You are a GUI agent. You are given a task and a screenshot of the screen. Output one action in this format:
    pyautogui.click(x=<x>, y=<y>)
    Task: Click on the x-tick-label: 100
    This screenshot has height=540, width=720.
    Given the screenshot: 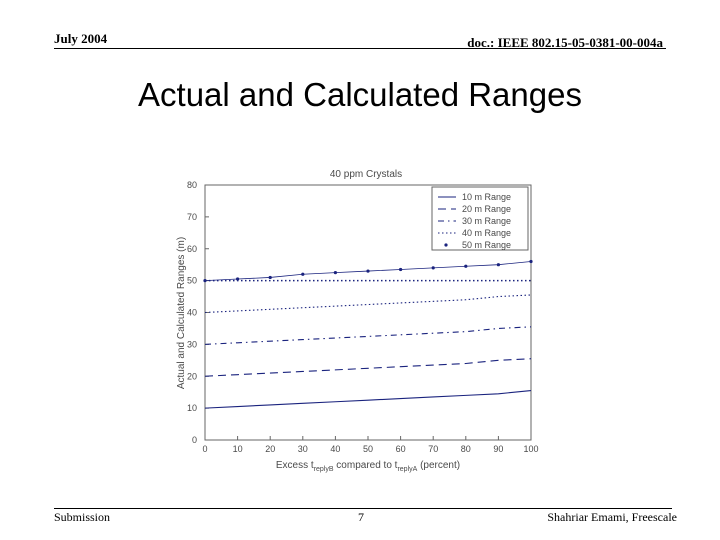 What is the action you would take?
    pyautogui.click(x=530, y=449)
    